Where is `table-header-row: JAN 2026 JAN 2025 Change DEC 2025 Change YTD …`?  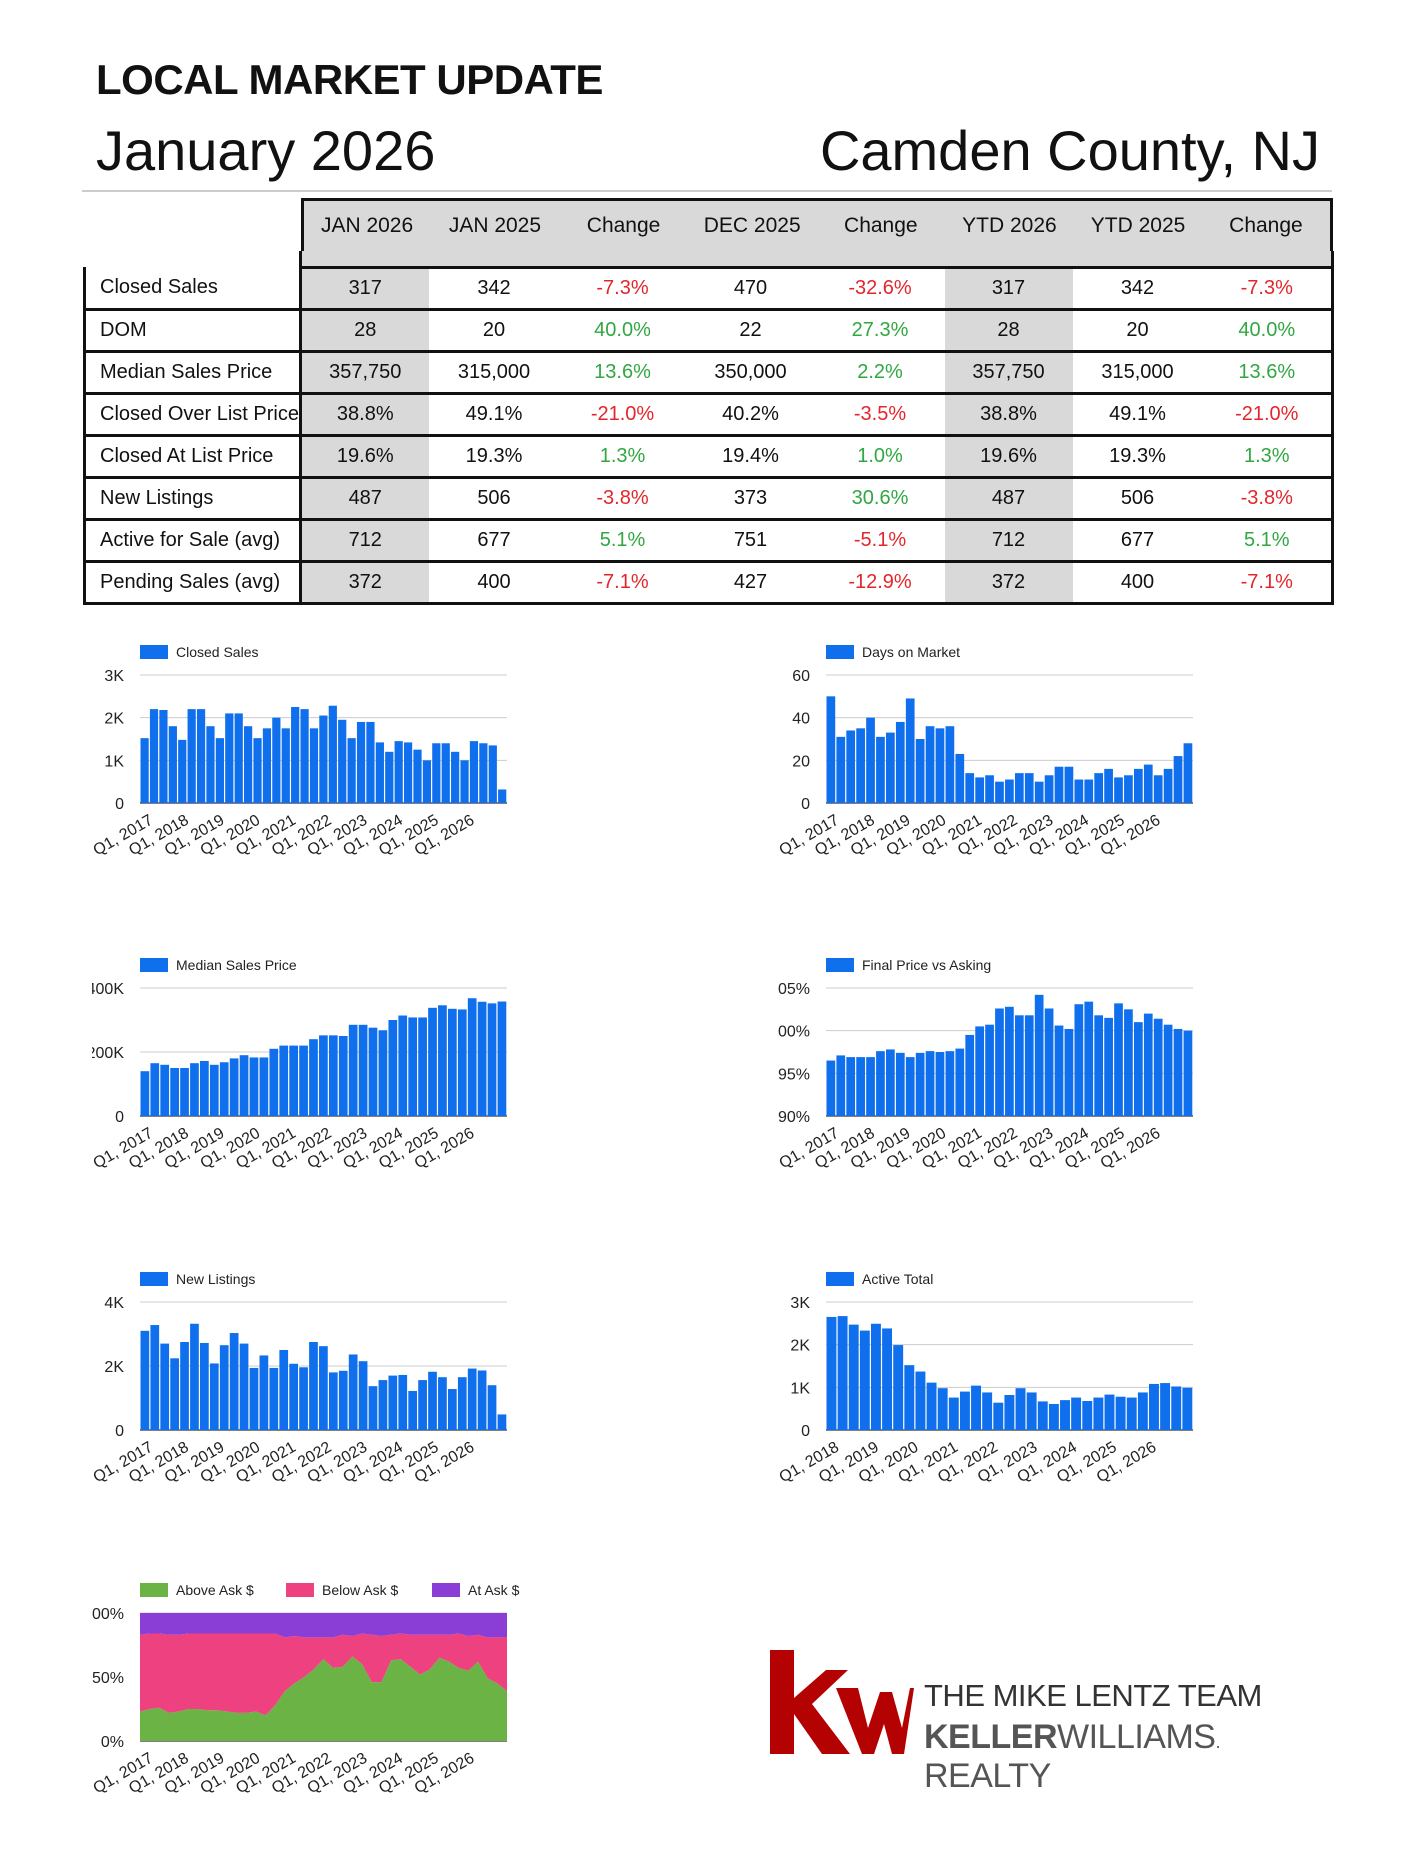
table-header-row: JAN 2026 JAN 2025 Change DEC 2025 Change YTD … is located at coordinates (708, 224).